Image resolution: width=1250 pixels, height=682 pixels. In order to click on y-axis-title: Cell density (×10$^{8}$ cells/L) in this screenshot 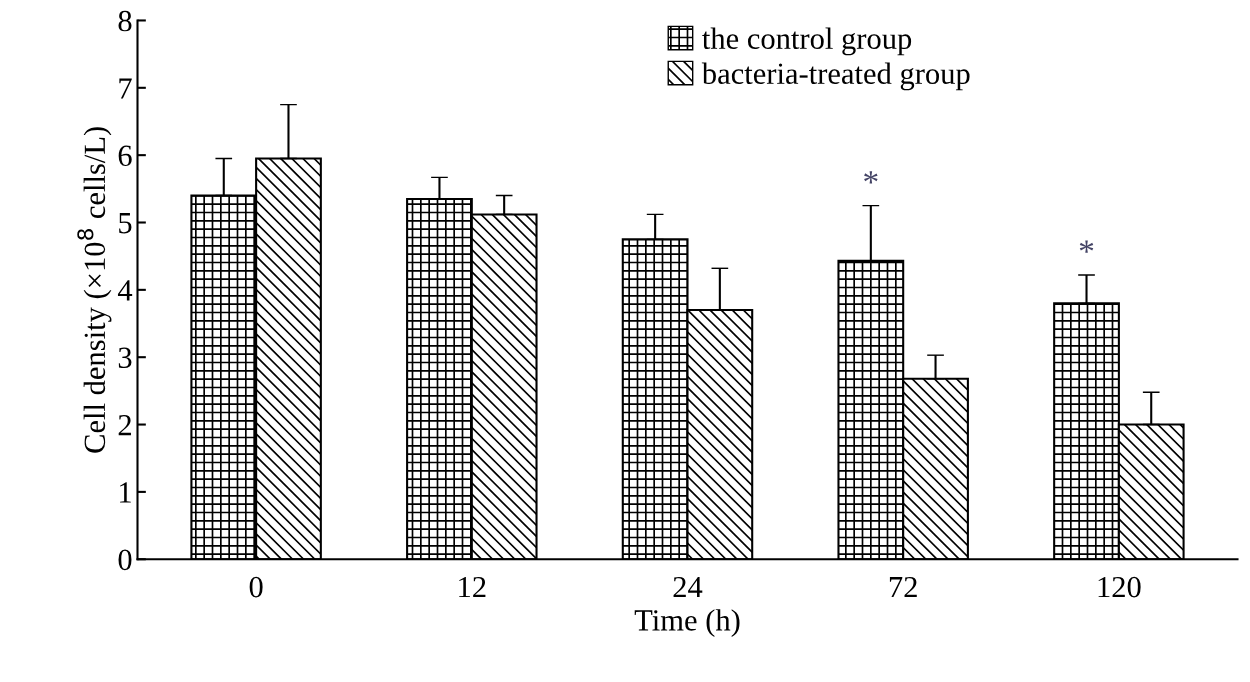, I will do `click(94, 290)`.